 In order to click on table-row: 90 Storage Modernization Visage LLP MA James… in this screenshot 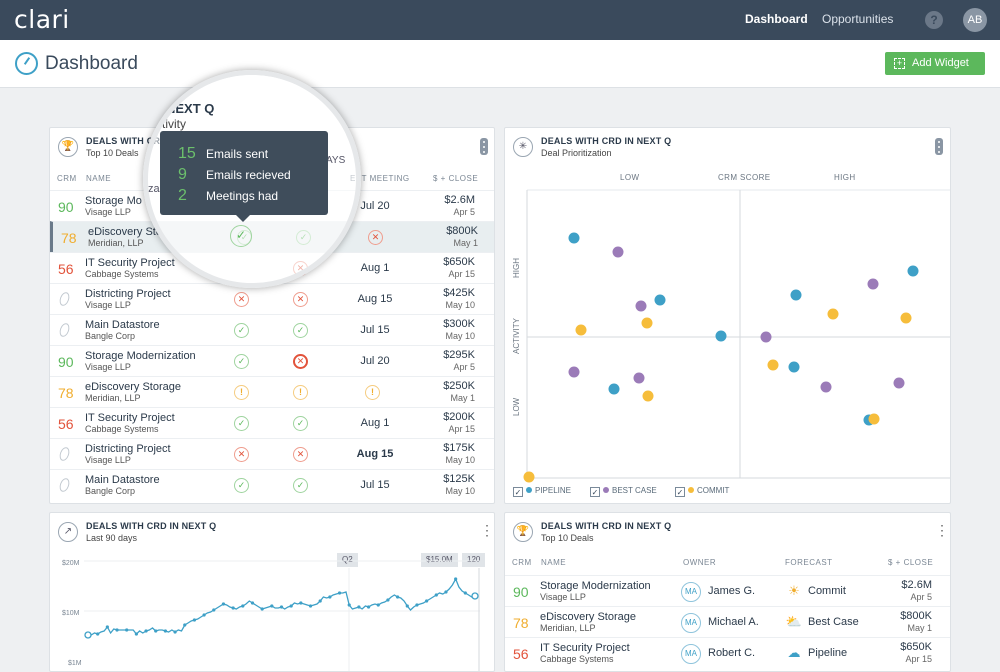, I will do `click(727, 590)`.